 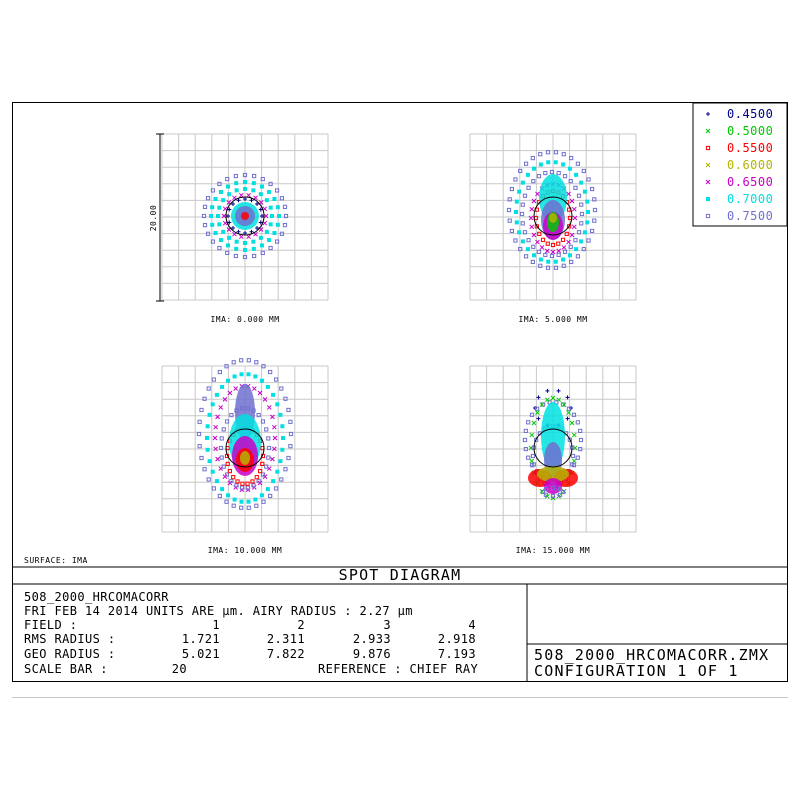 What do you see at coordinates (472, 625) in the screenshot?
I see `field-value-4: 4` at bounding box center [472, 625].